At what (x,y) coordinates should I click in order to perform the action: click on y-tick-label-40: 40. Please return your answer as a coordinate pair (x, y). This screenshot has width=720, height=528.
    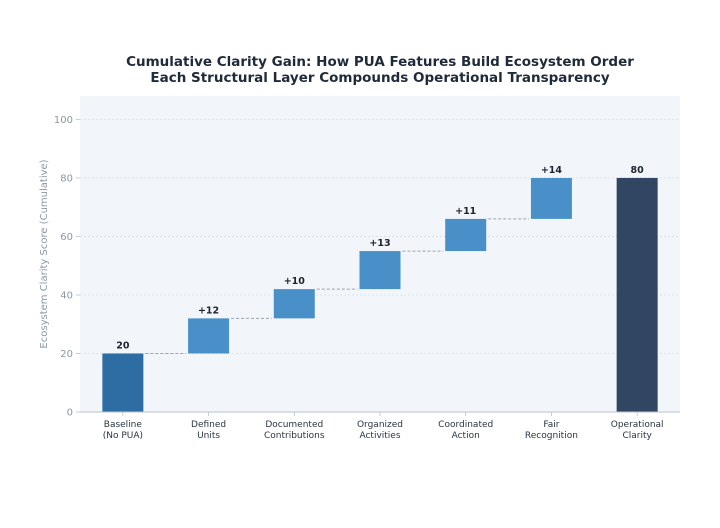
    Looking at the image, I should click on (66, 295).